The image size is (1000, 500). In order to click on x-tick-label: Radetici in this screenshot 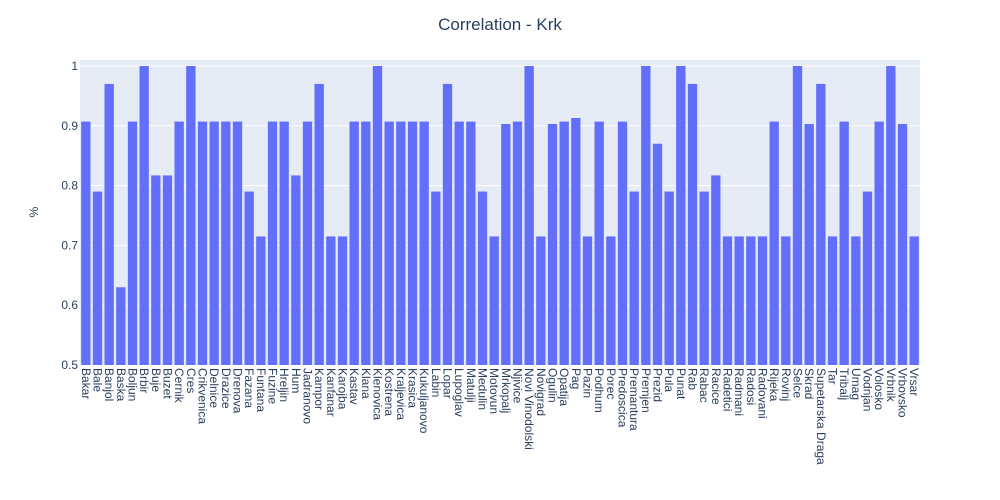, I will do `click(728, 389)`.